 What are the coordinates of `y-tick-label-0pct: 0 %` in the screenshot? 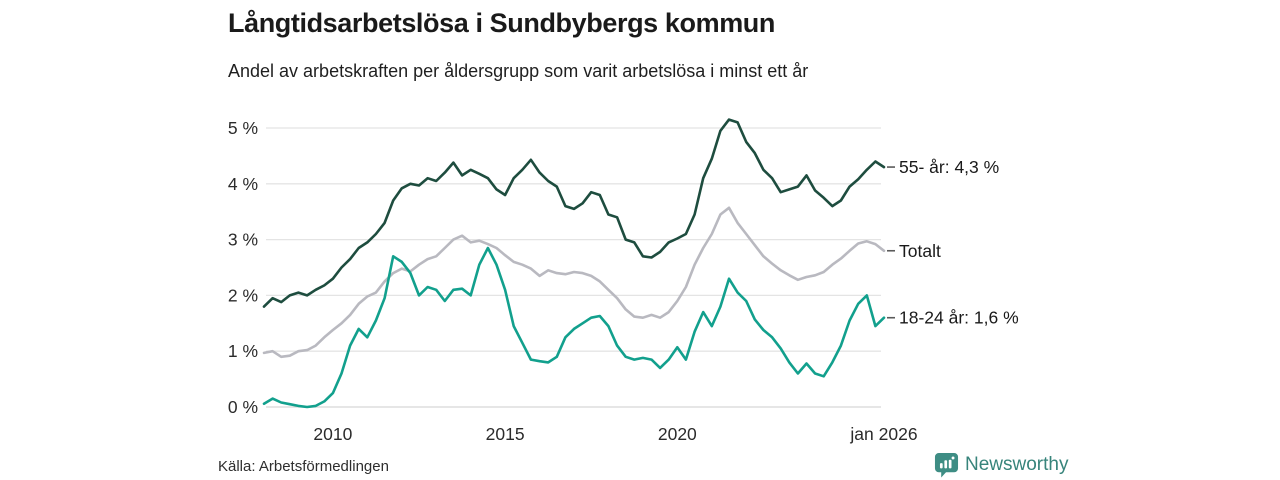 It's located at (243, 407).